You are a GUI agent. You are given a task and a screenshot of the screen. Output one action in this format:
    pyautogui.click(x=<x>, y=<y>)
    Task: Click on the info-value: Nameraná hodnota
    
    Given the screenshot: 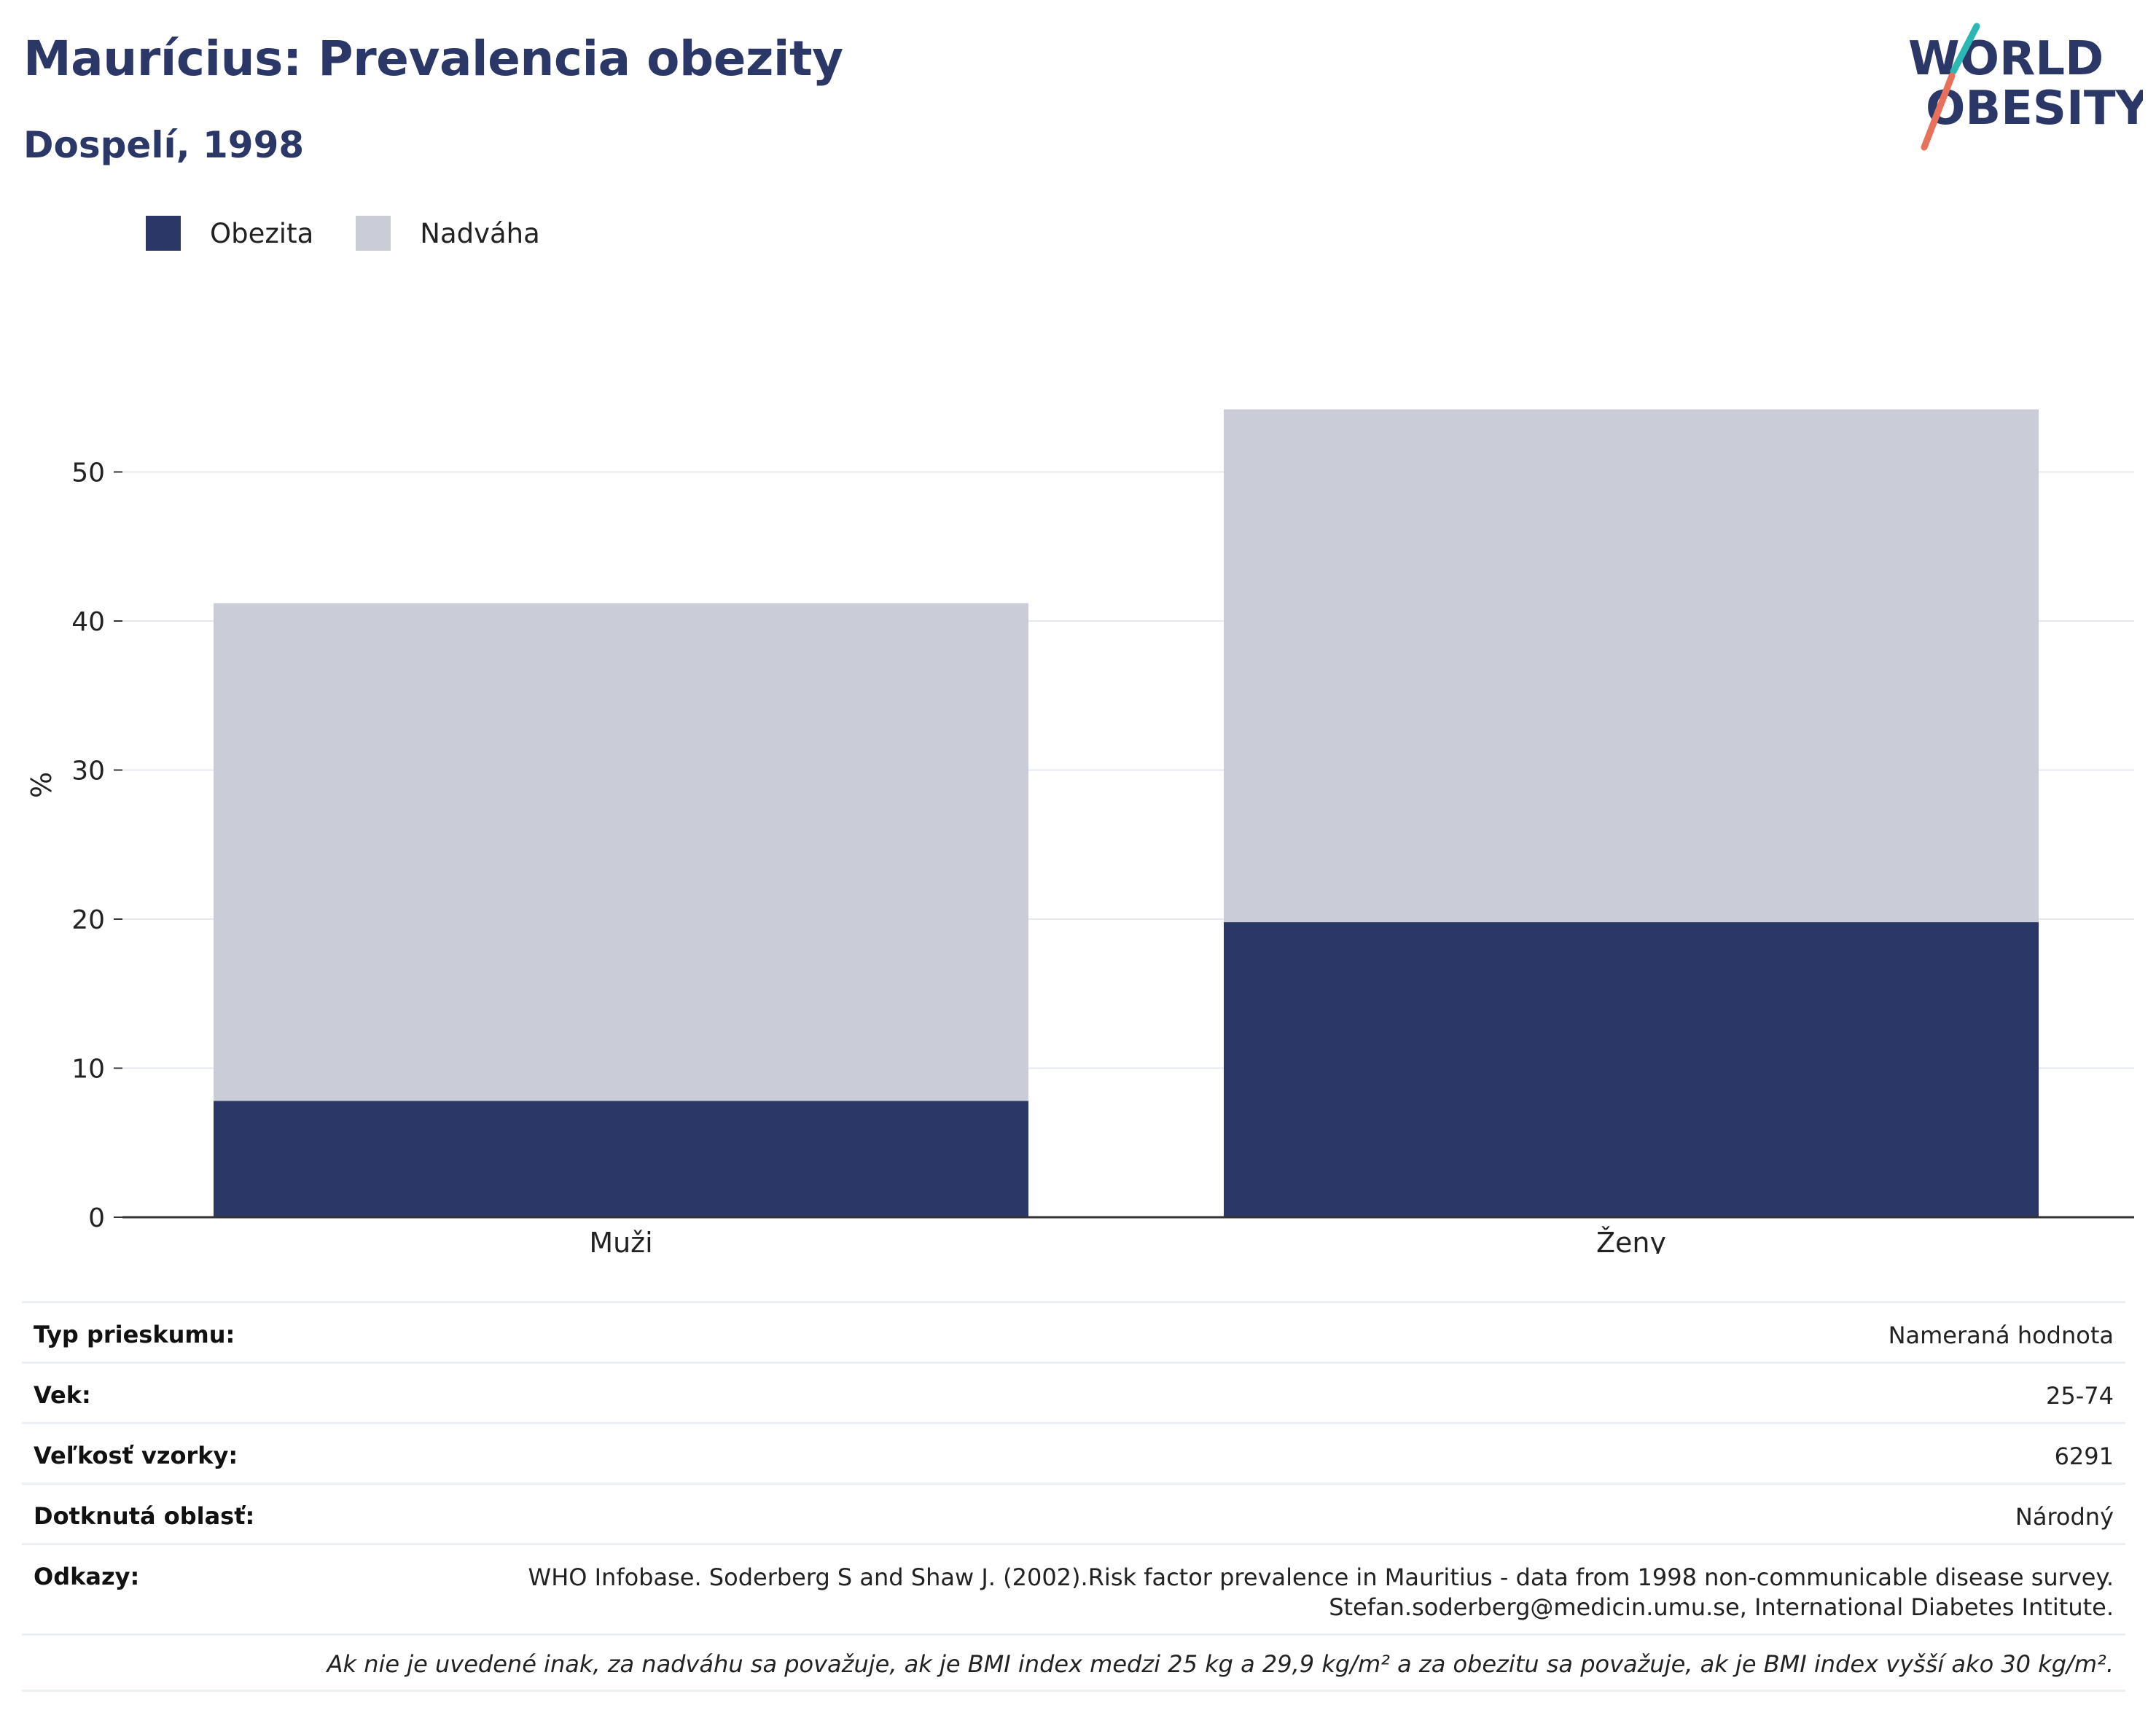 What is the action you would take?
    pyautogui.click(x=2001, y=1335)
    